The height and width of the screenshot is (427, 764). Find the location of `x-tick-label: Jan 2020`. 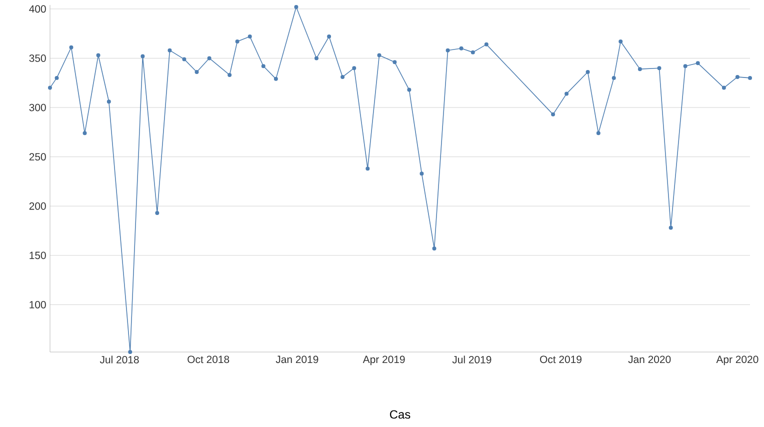

x-tick-label: Jan 2020 is located at coordinates (649, 360).